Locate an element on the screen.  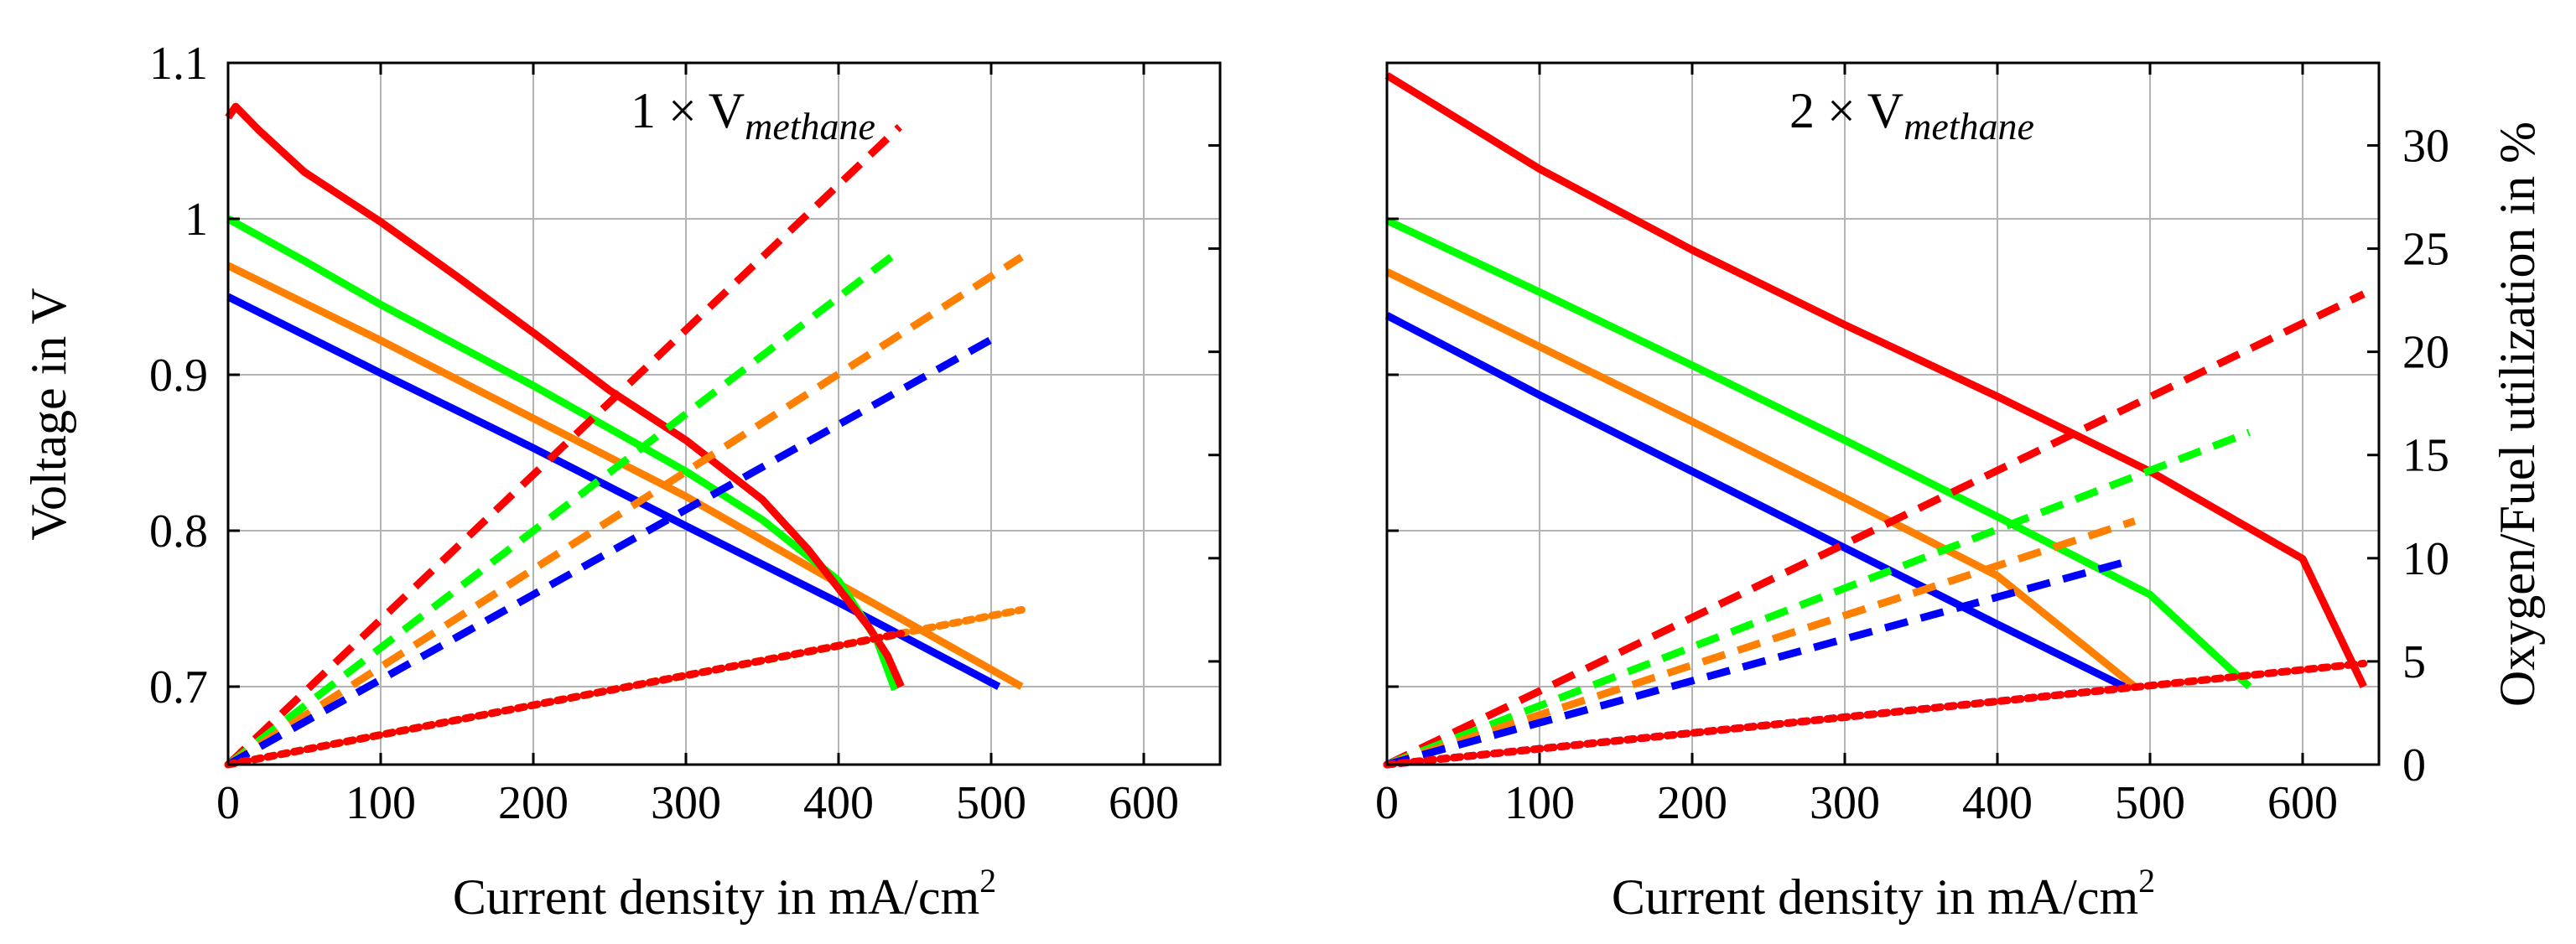
right-y2-axis-label: Oxygen/Fuel utilization in % is located at coordinates (2517, 414).